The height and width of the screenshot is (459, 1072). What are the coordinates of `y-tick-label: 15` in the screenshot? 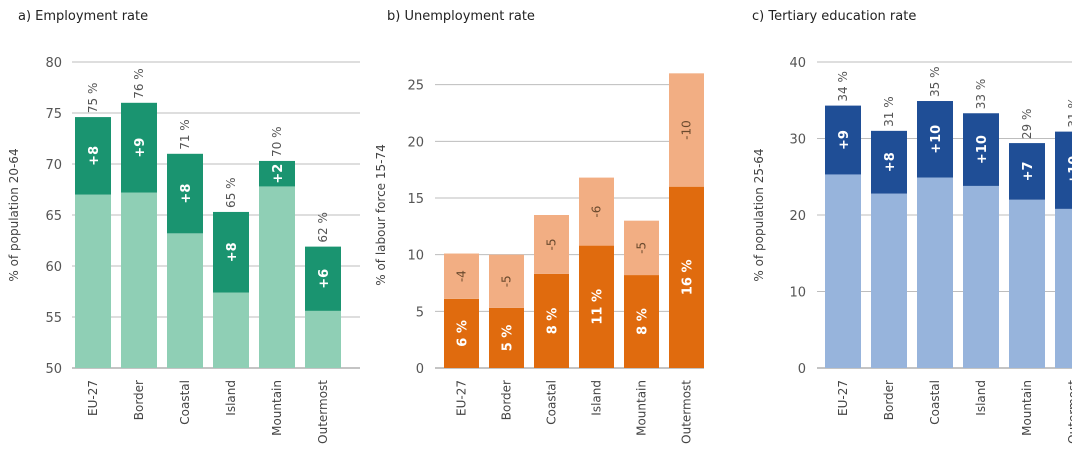 It's located at (415, 199).